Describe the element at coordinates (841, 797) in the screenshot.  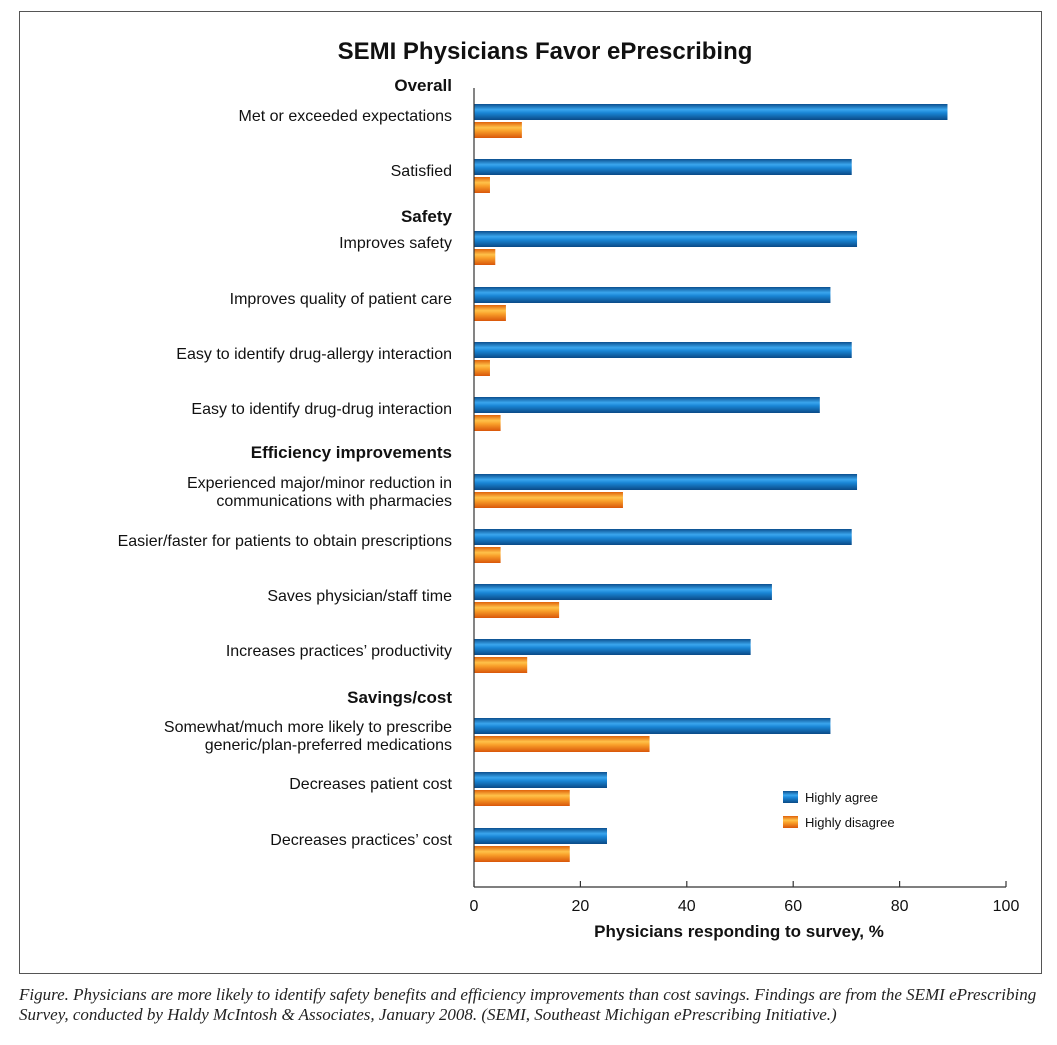
I see `legend-label: Highly agree` at that location.